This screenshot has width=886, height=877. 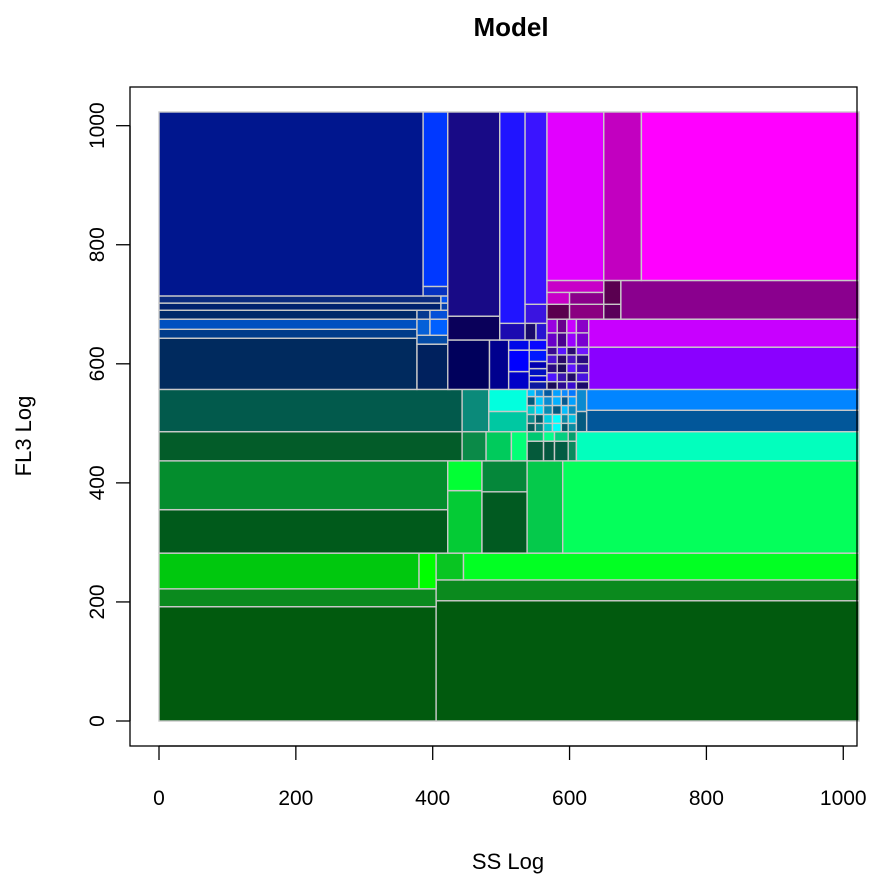 I want to click on chart-title: Model, so click(x=510, y=27).